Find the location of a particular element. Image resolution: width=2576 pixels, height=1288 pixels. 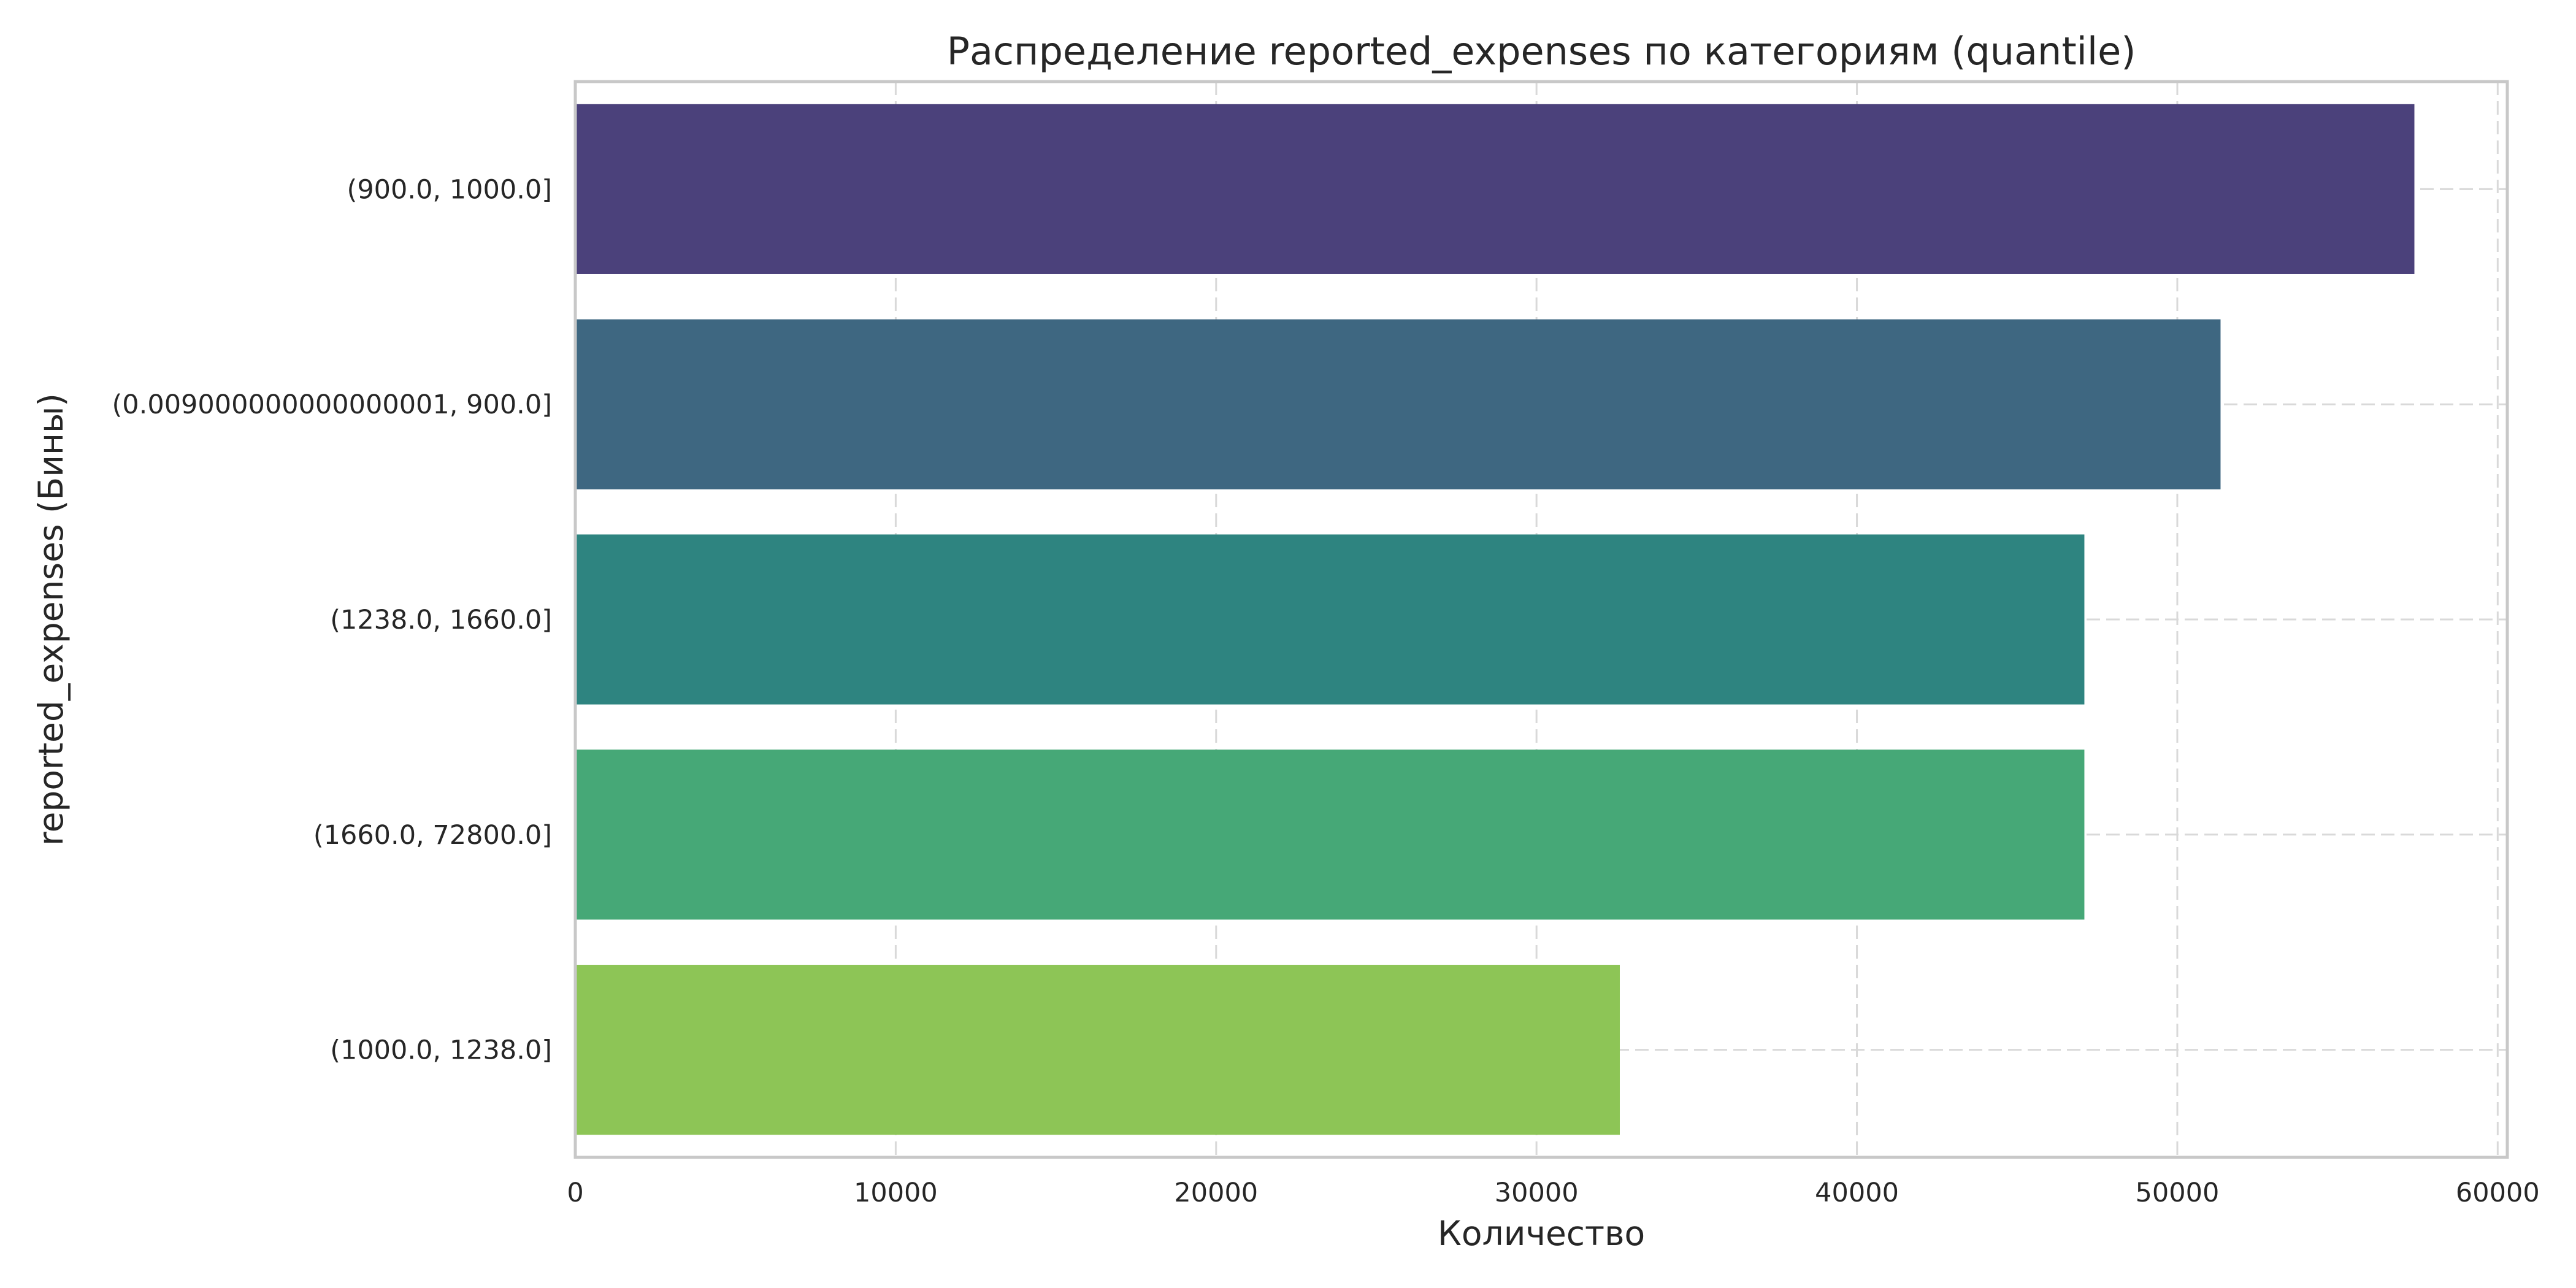

x-tick-label: 0 is located at coordinates (575, 1193).